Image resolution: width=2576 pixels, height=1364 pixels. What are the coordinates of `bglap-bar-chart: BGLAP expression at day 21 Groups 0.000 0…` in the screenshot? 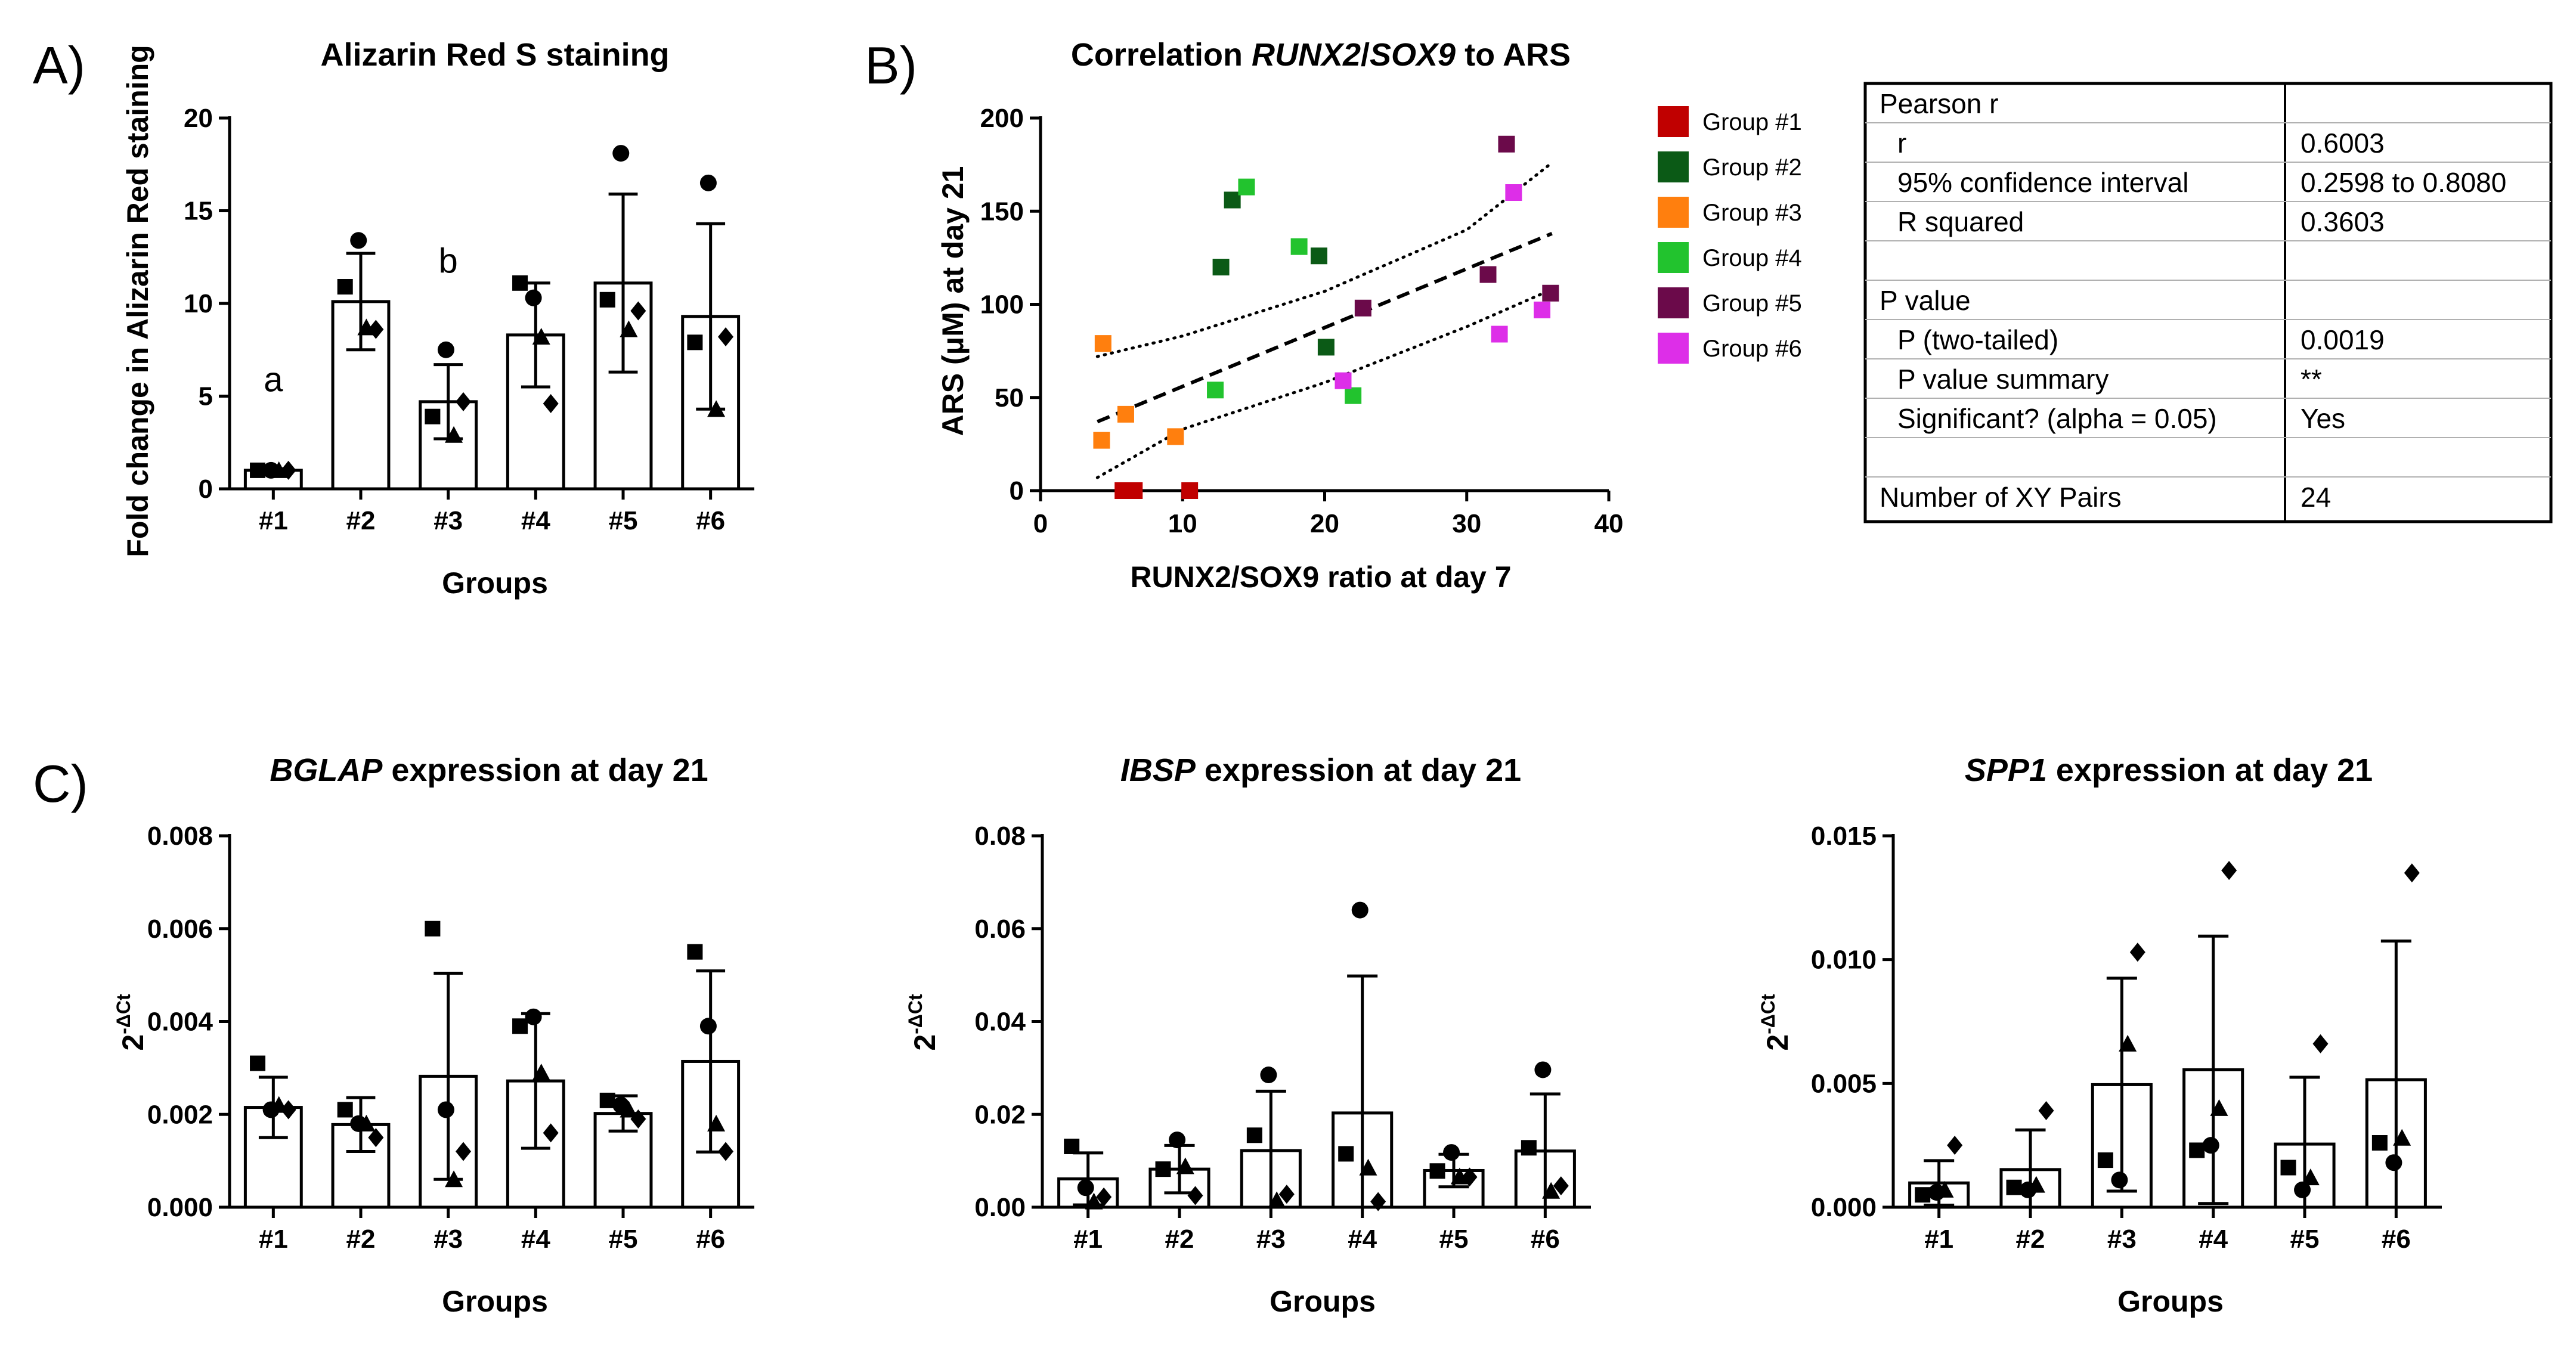 It's located at (433, 1035).